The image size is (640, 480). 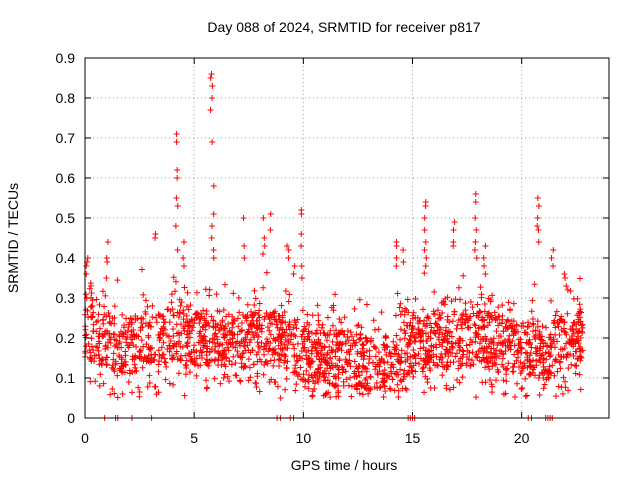 I want to click on y-tick-label: 0.1, so click(x=66, y=378).